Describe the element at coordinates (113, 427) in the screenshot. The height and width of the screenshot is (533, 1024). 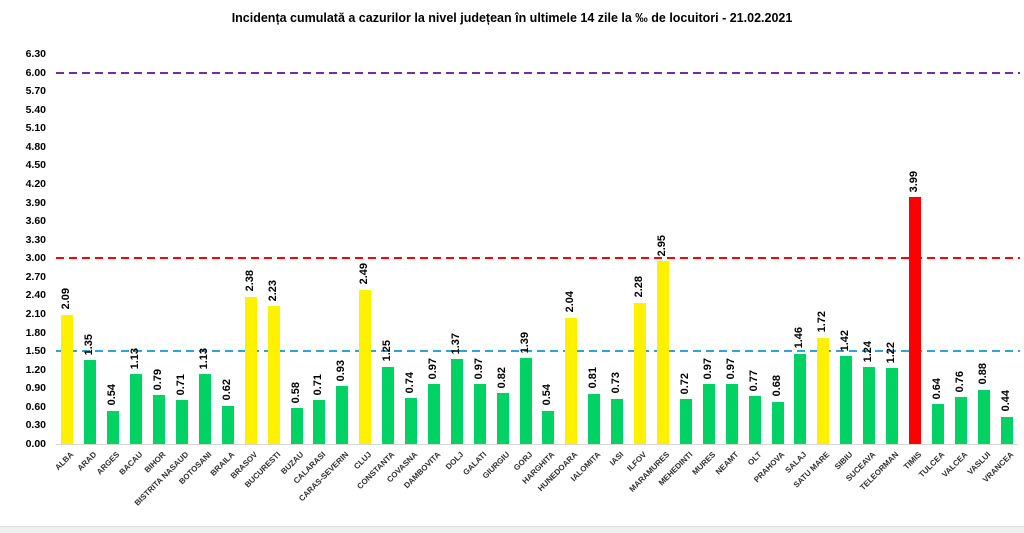
I see `bar-arges` at that location.